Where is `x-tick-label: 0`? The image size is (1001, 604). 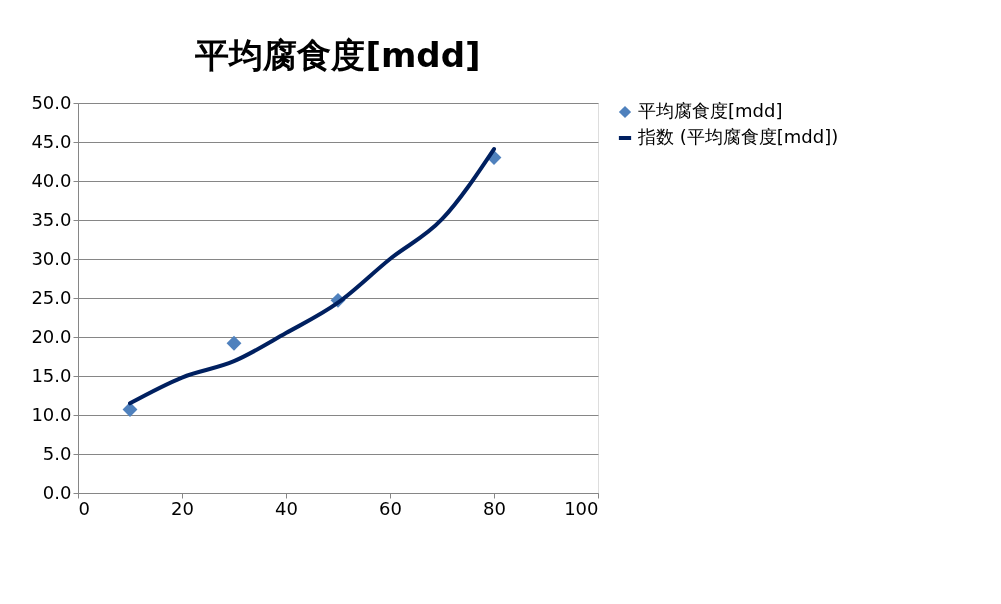 x-tick-label: 0 is located at coordinates (84, 508).